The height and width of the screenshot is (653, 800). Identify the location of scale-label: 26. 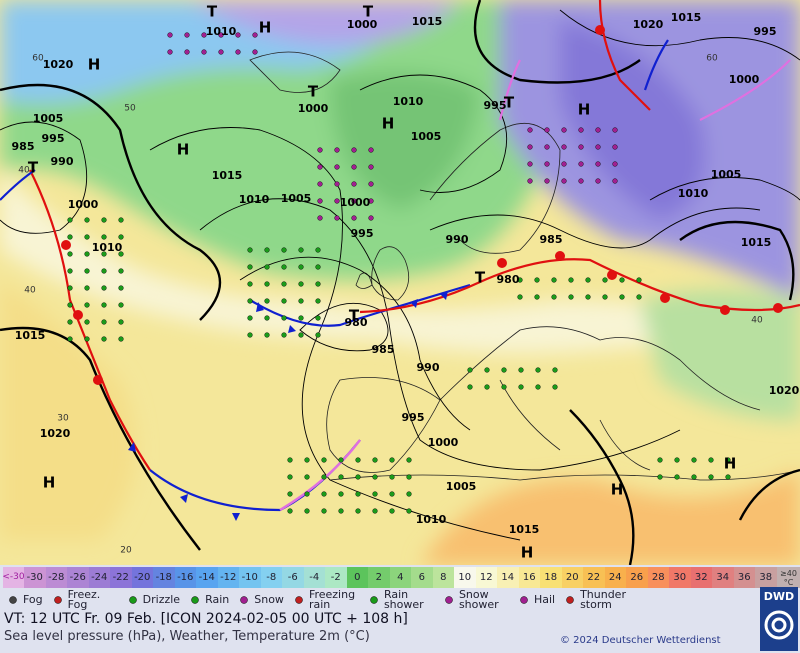
(637, 577).